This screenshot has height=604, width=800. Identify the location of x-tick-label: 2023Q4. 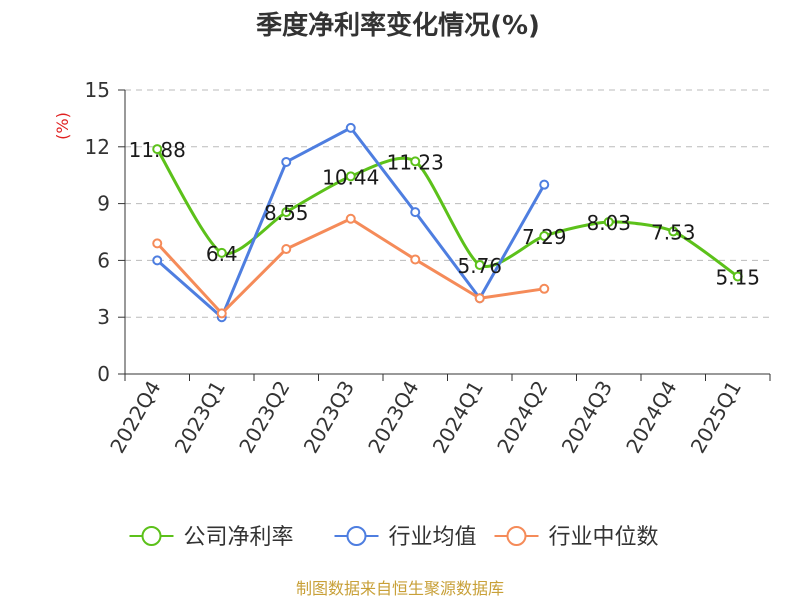
(393, 417).